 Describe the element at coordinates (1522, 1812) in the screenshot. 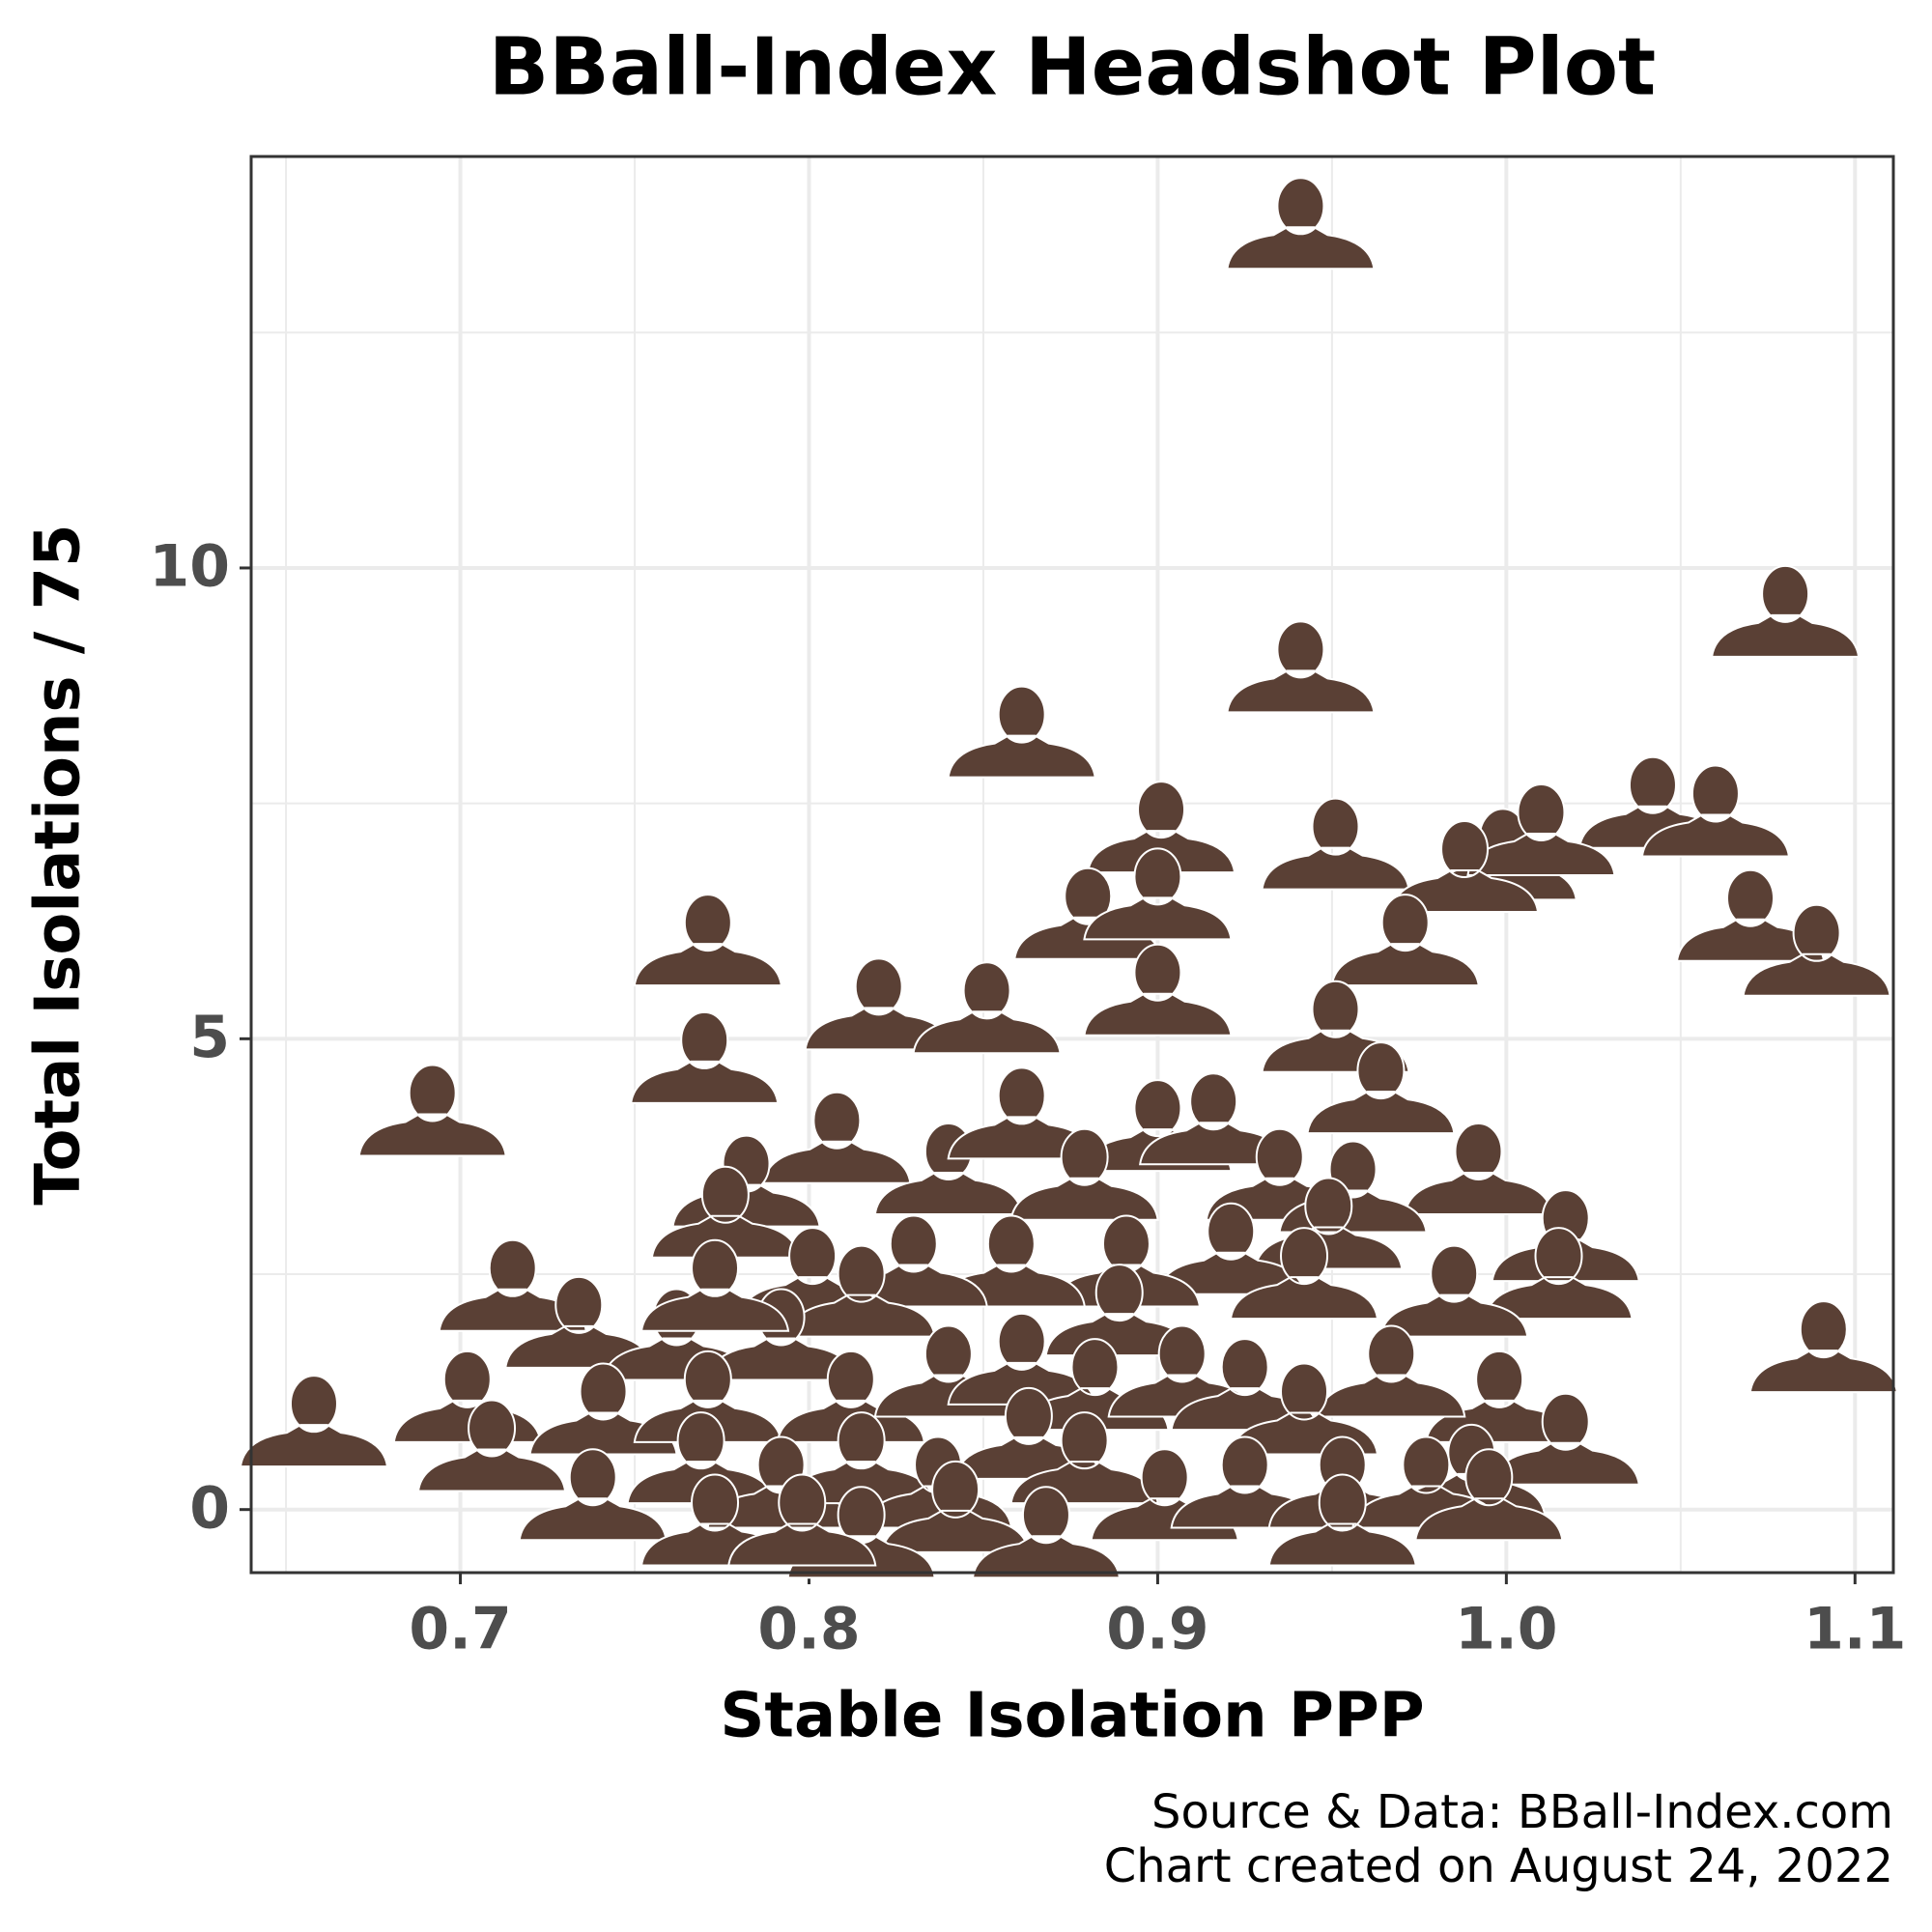

I see `source-note: Source & Data: BBall-Index.com` at that location.